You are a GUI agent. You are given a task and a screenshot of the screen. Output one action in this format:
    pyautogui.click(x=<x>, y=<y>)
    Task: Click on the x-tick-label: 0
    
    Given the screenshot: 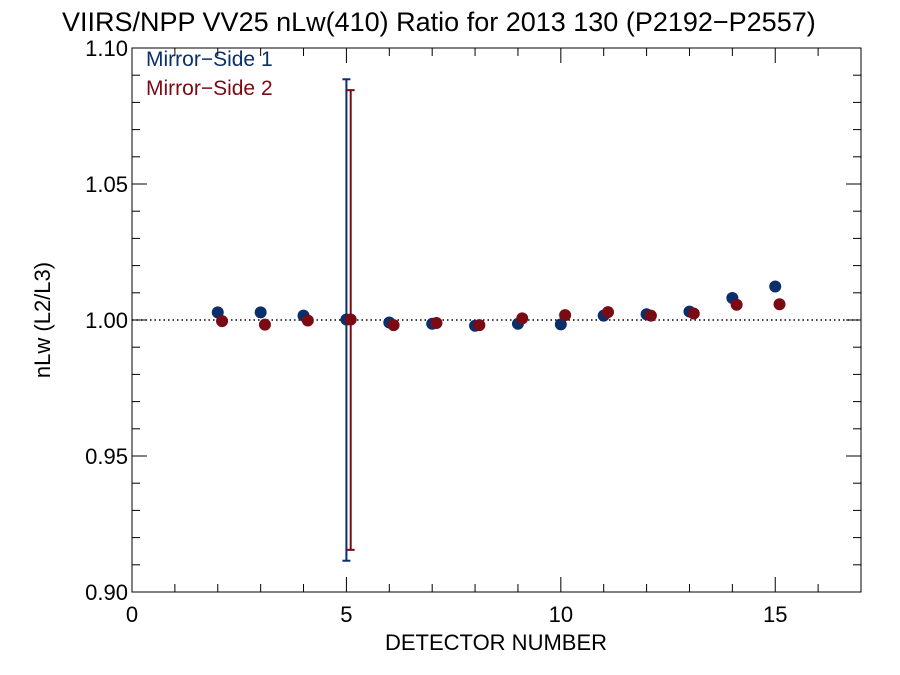 What is the action you would take?
    pyautogui.click(x=132, y=614)
    